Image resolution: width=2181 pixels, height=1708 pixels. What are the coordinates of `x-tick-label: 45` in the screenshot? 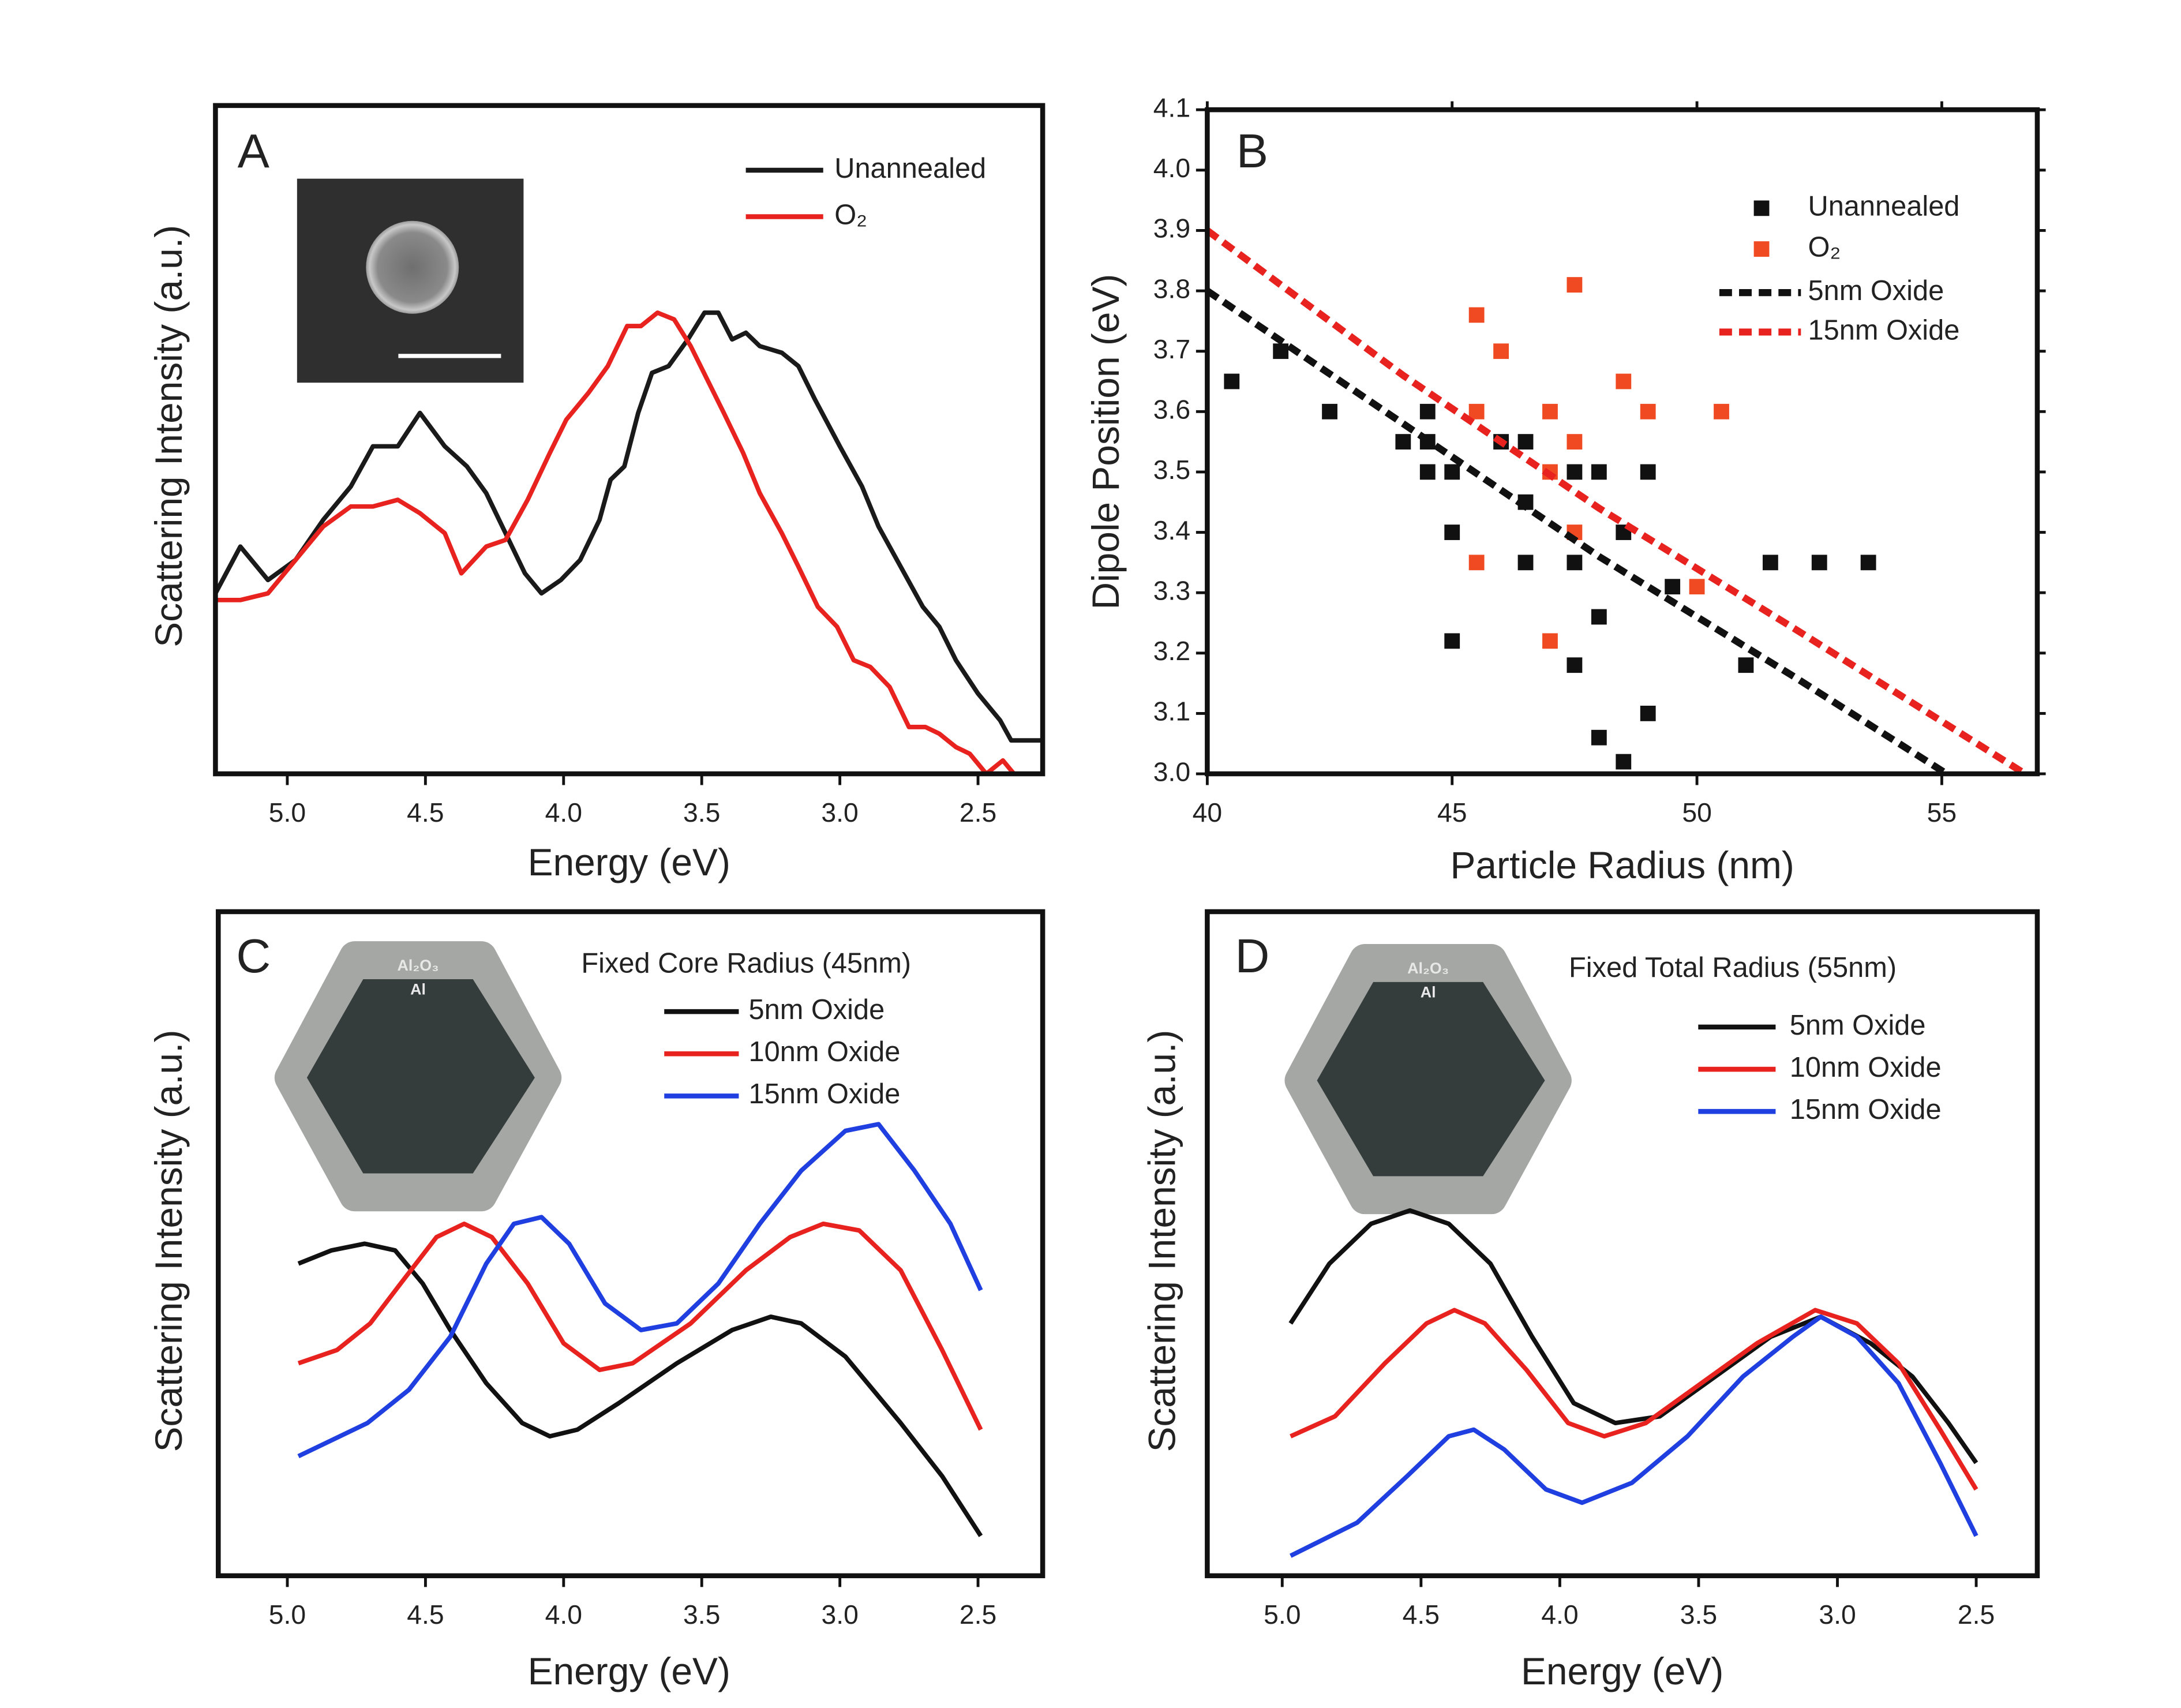 It's located at (1452, 812).